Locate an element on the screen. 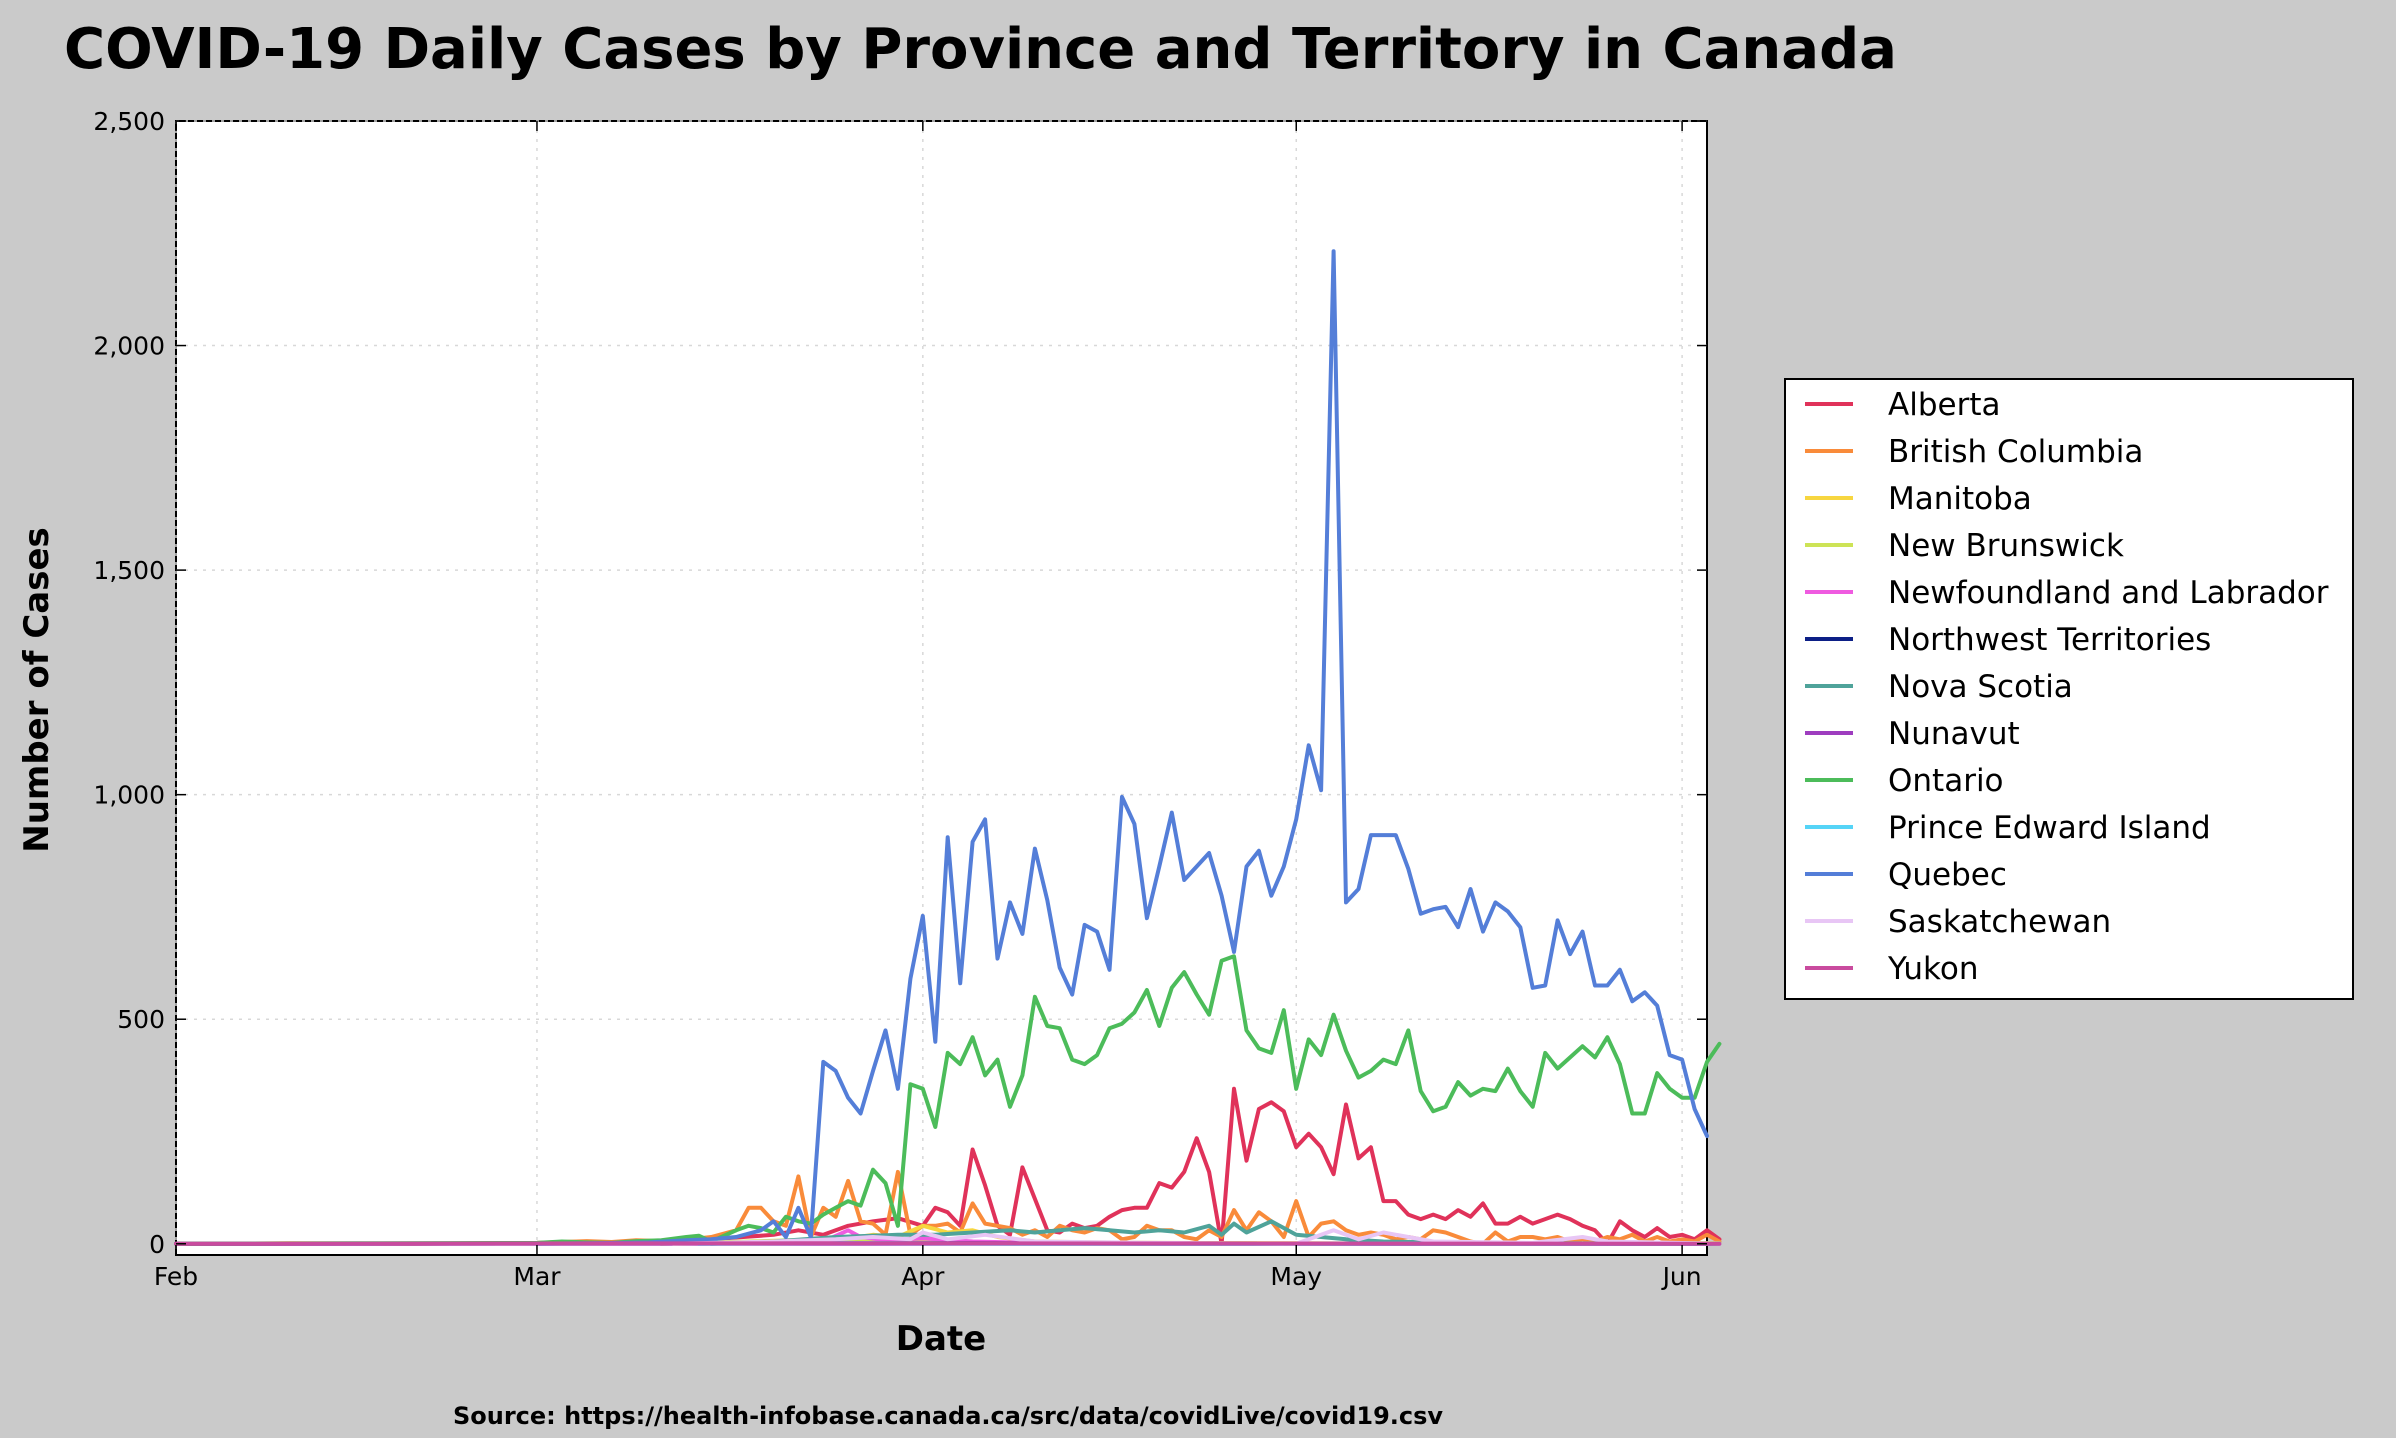 This screenshot has width=2396, height=1438. legend-label: Northwest Territories is located at coordinates (2049, 640).